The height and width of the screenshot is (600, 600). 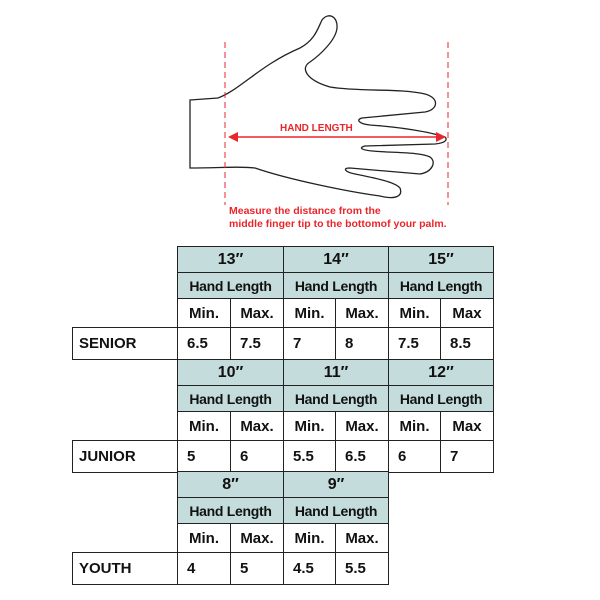 I want to click on senior-category-label: SENIOR, so click(x=125, y=343).